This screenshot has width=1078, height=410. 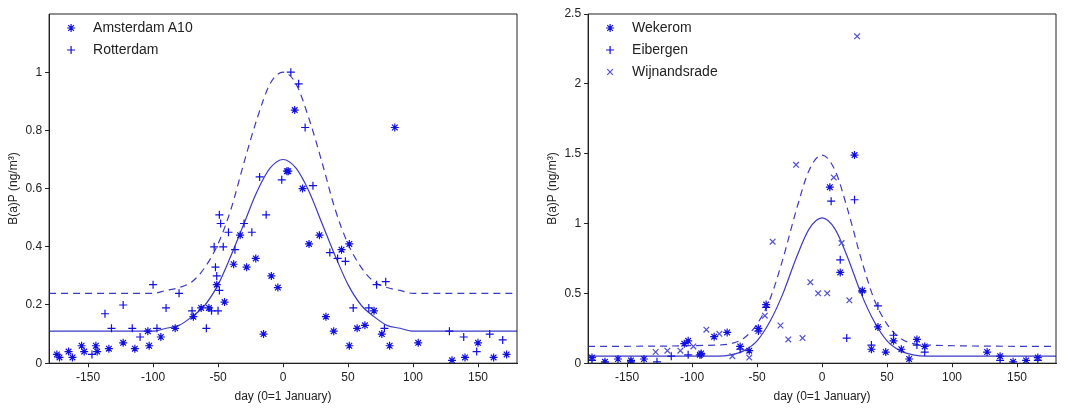 What do you see at coordinates (578, 83) in the screenshot?
I see `y-tick-label: 2` at bounding box center [578, 83].